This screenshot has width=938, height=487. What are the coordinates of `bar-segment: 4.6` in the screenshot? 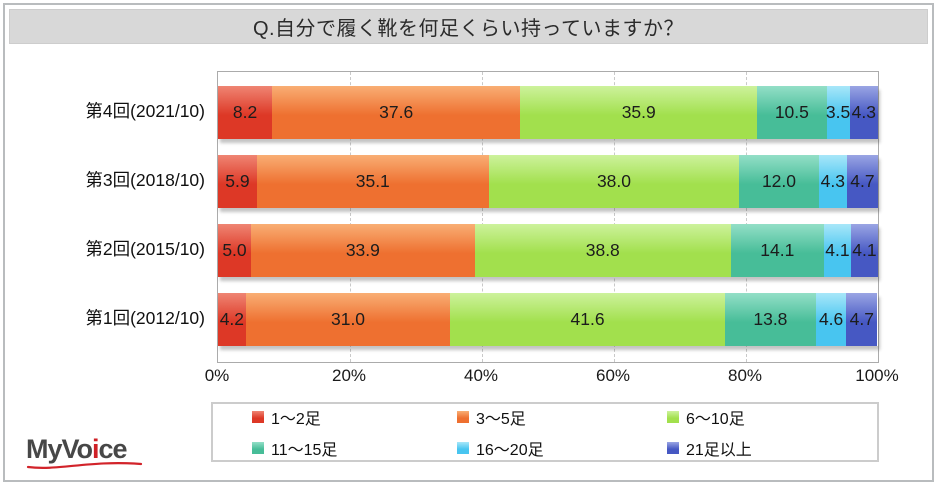 It's located at (831, 319).